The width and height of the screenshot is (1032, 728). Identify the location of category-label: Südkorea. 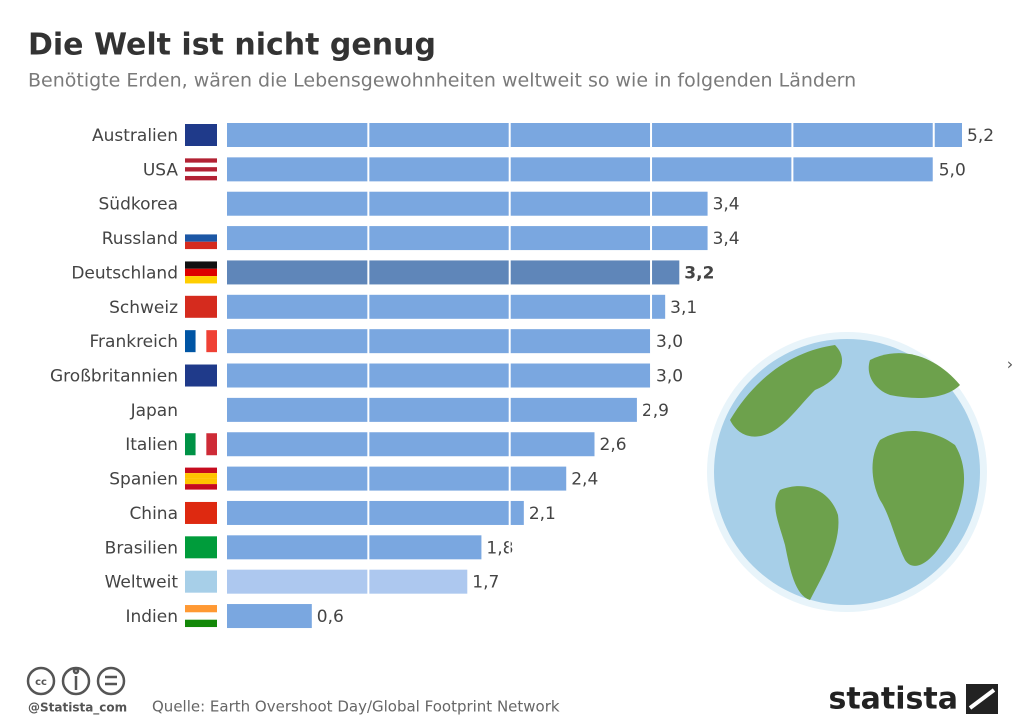
(139, 205).